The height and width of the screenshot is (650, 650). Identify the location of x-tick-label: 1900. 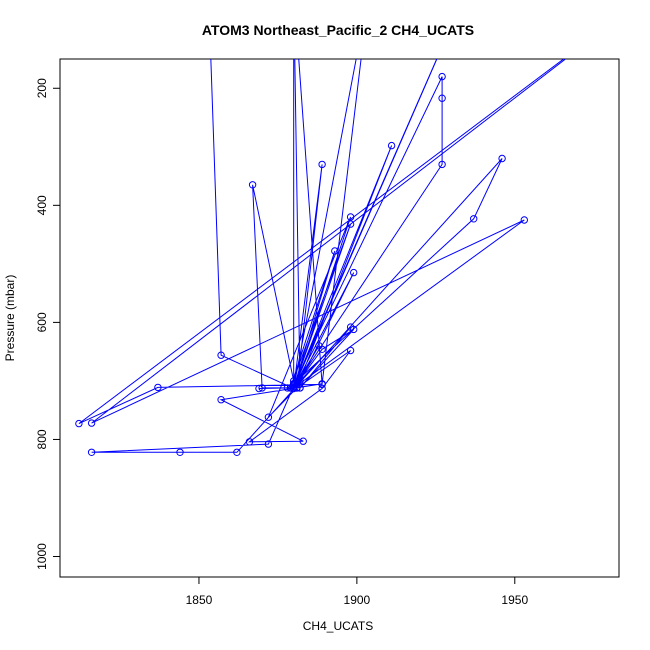
(357, 600).